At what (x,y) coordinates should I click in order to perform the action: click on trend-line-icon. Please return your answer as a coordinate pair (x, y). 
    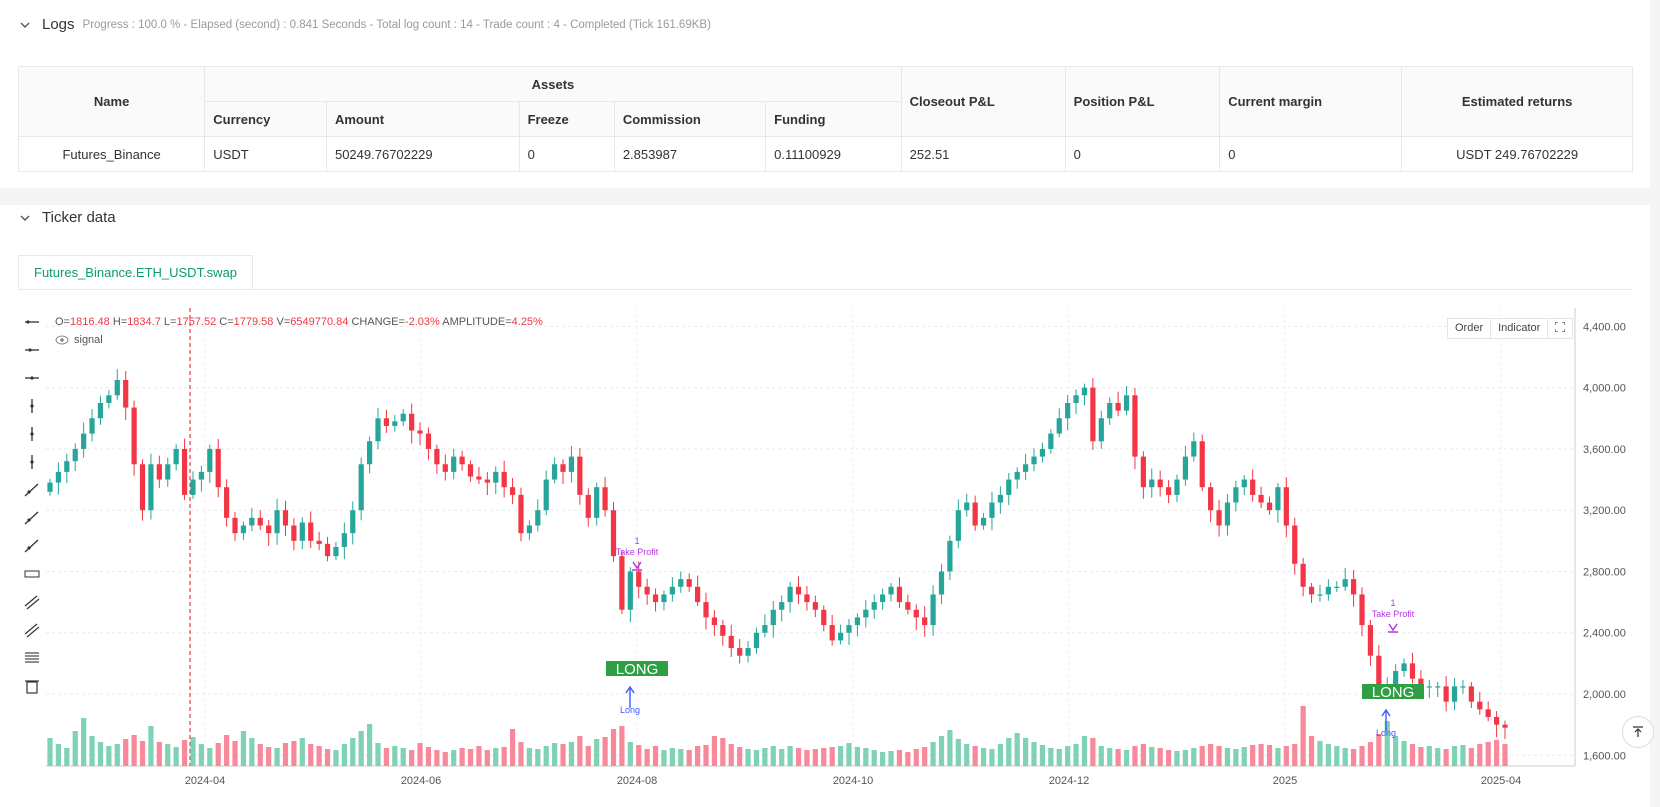
    Looking at the image, I should click on (31, 490).